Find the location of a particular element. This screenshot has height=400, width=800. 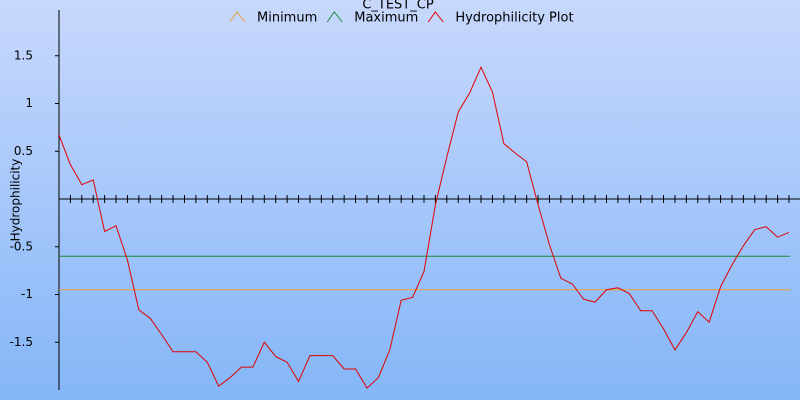

legend-label: Hydrophilicity Plot is located at coordinates (514, 18).